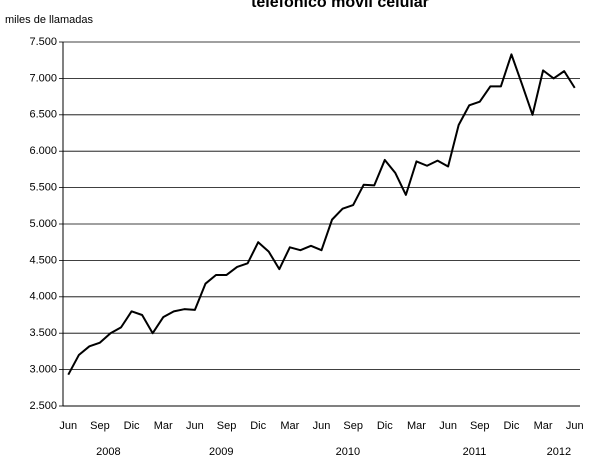 The height and width of the screenshot is (459, 593). I want to click on y-tick-label: 6.500, so click(43, 115).